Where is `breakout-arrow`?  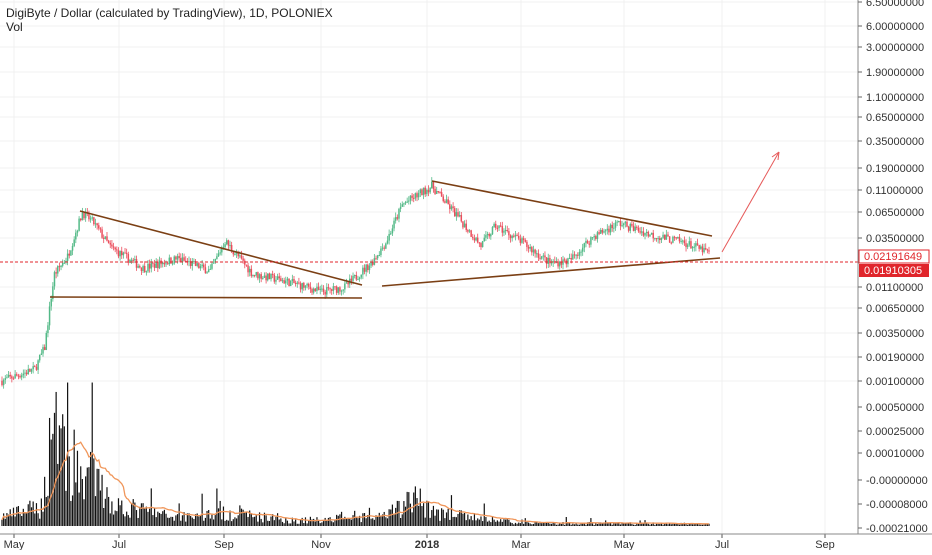
breakout-arrow is located at coordinates (750, 202).